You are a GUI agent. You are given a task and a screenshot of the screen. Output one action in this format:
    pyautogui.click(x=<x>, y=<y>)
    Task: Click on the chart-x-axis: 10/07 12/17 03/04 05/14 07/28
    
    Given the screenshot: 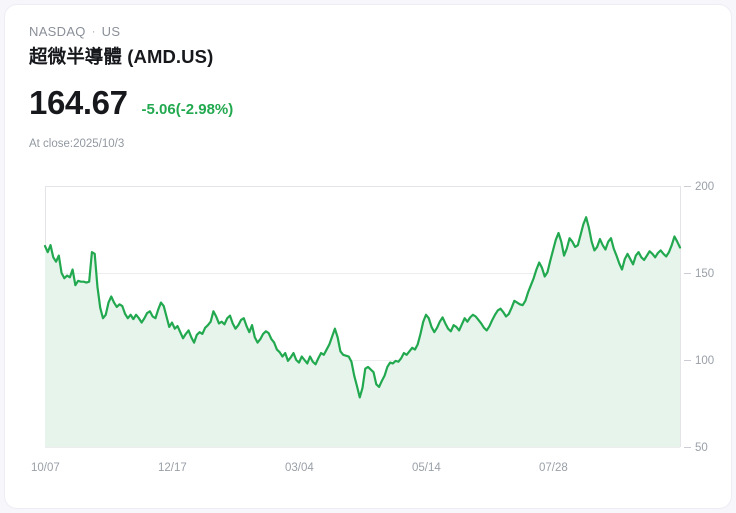 What is the action you would take?
    pyautogui.click(x=299, y=468)
    